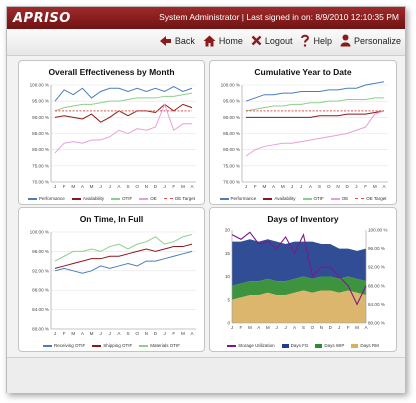 The width and height of the screenshot is (416, 403). I want to click on y-tick-label: 90.00 %, so click(40, 117).